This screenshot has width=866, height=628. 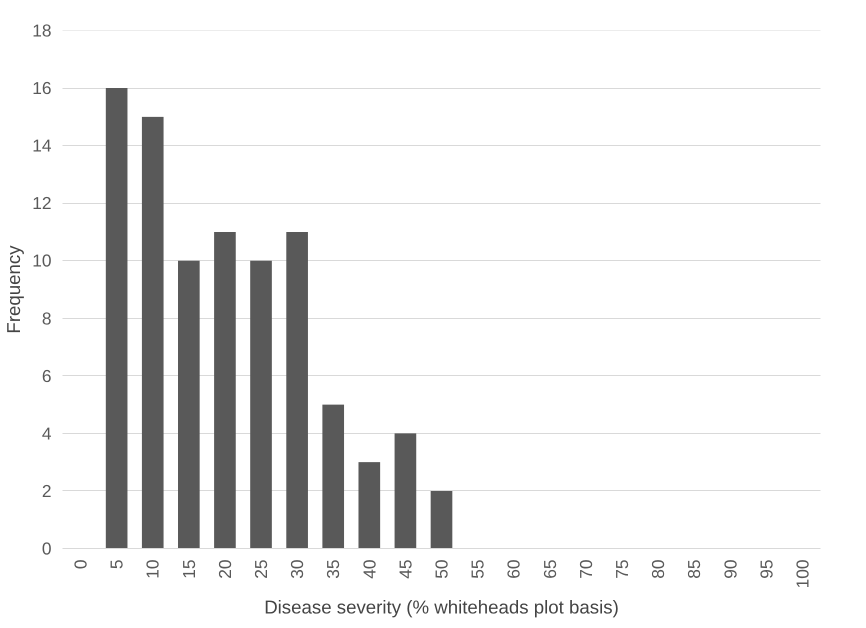 What do you see at coordinates (369, 569) in the screenshot?
I see `x-tick-label: 40` at bounding box center [369, 569].